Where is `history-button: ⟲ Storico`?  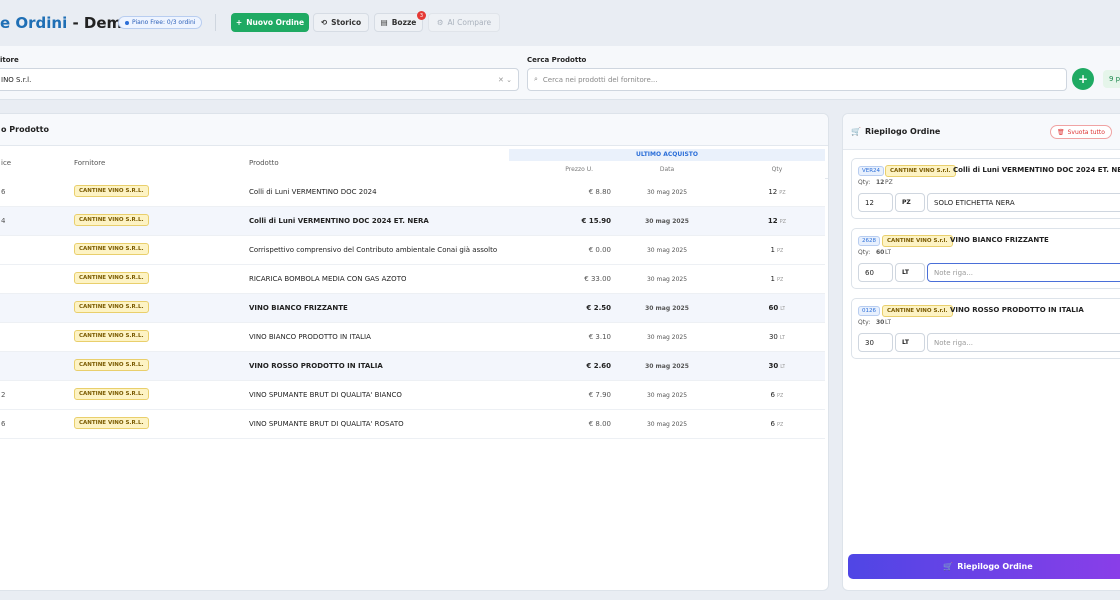 history-button: ⟲ Storico is located at coordinates (341, 22).